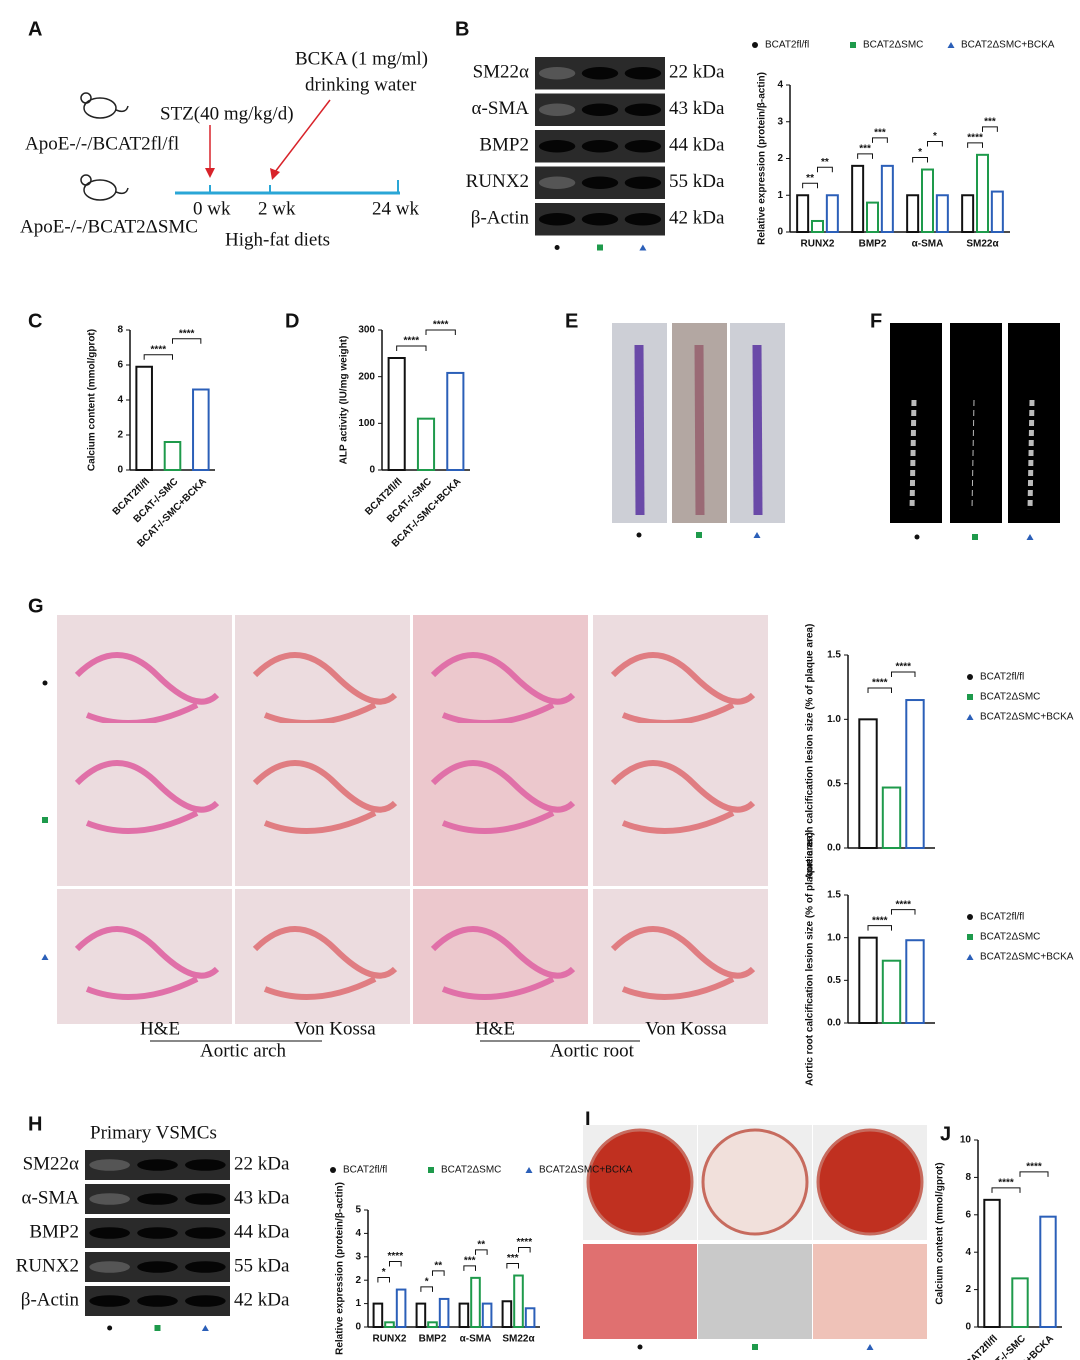 The height and width of the screenshot is (1360, 1080). Describe the element at coordinates (940, 1233) in the screenshot. I see `y-axis-label: Calcium content (mmol/gprot)` at that location.